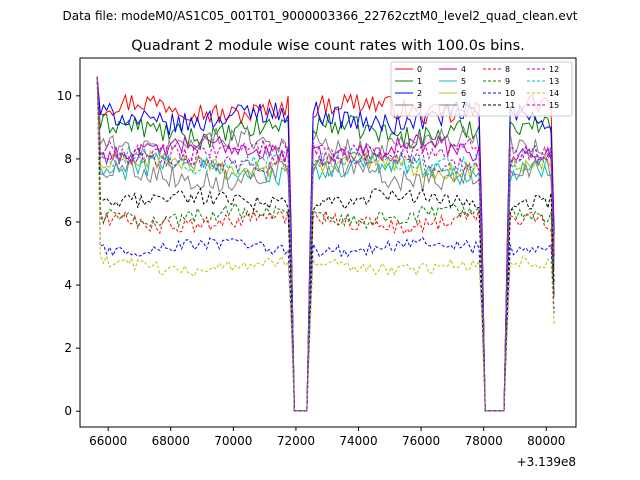  What do you see at coordinates (171, 441) in the screenshot?
I see `x-tick-label: 68000` at bounding box center [171, 441].